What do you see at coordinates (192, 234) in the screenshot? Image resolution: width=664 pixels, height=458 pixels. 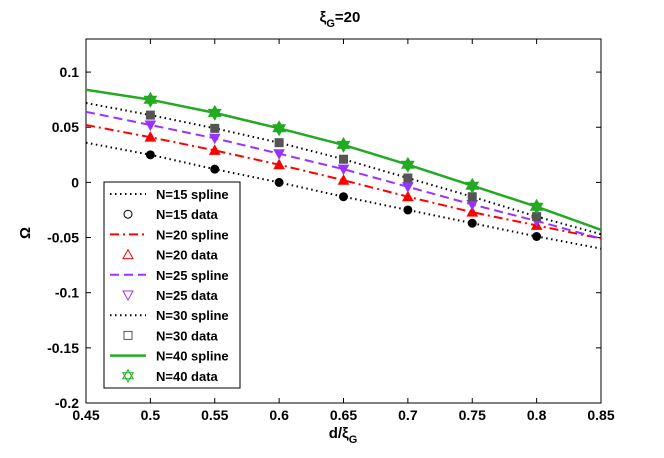 I see `legend-label-n-20-spline: N=20 spline` at bounding box center [192, 234].